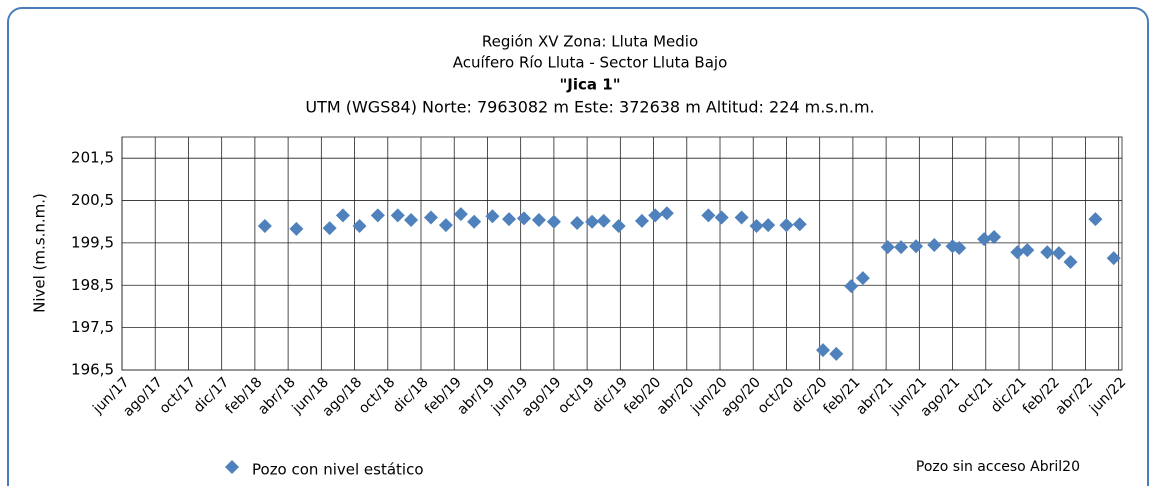  What do you see at coordinates (975, 395) in the screenshot?
I see `x-tick-label: oct/21` at bounding box center [975, 395].